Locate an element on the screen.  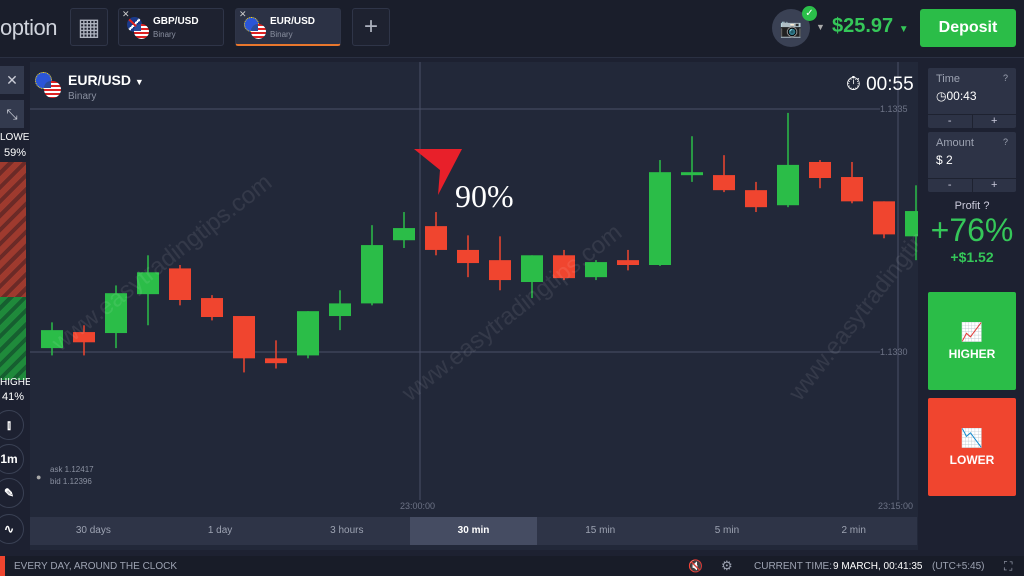
amount-label: Amount is located at coordinates (955, 143).